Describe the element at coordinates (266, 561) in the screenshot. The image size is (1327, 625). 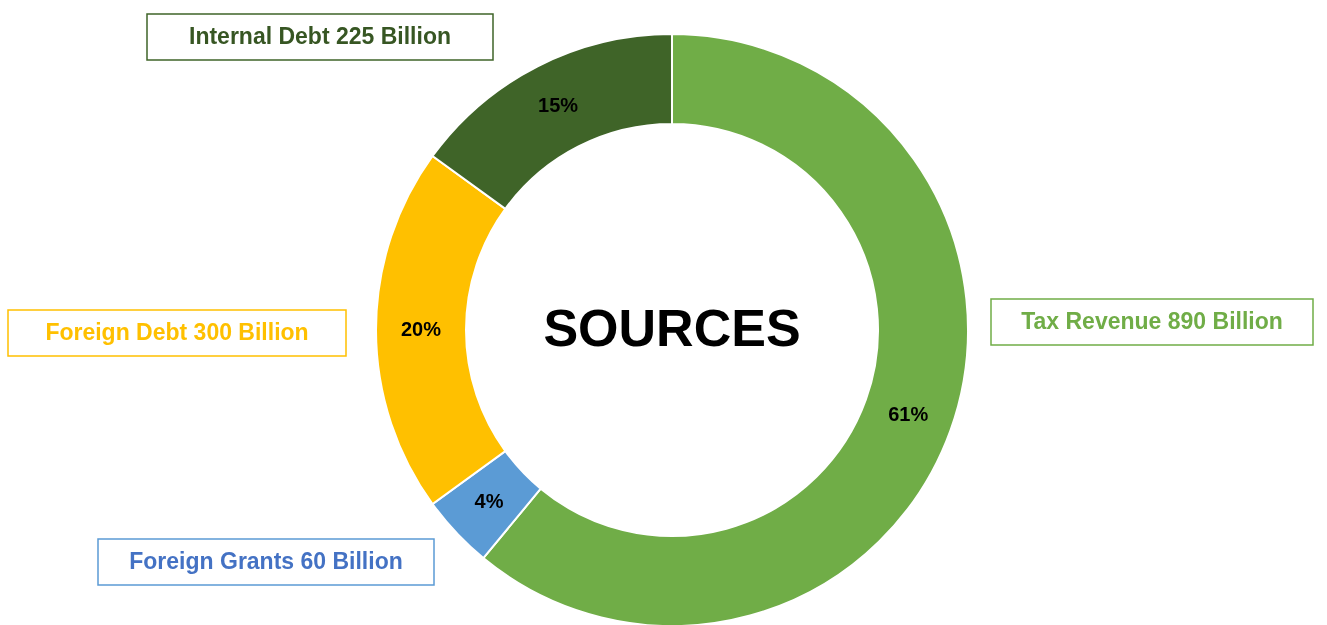
I see `slice-label: Foreign Grants 60 Billion` at that location.